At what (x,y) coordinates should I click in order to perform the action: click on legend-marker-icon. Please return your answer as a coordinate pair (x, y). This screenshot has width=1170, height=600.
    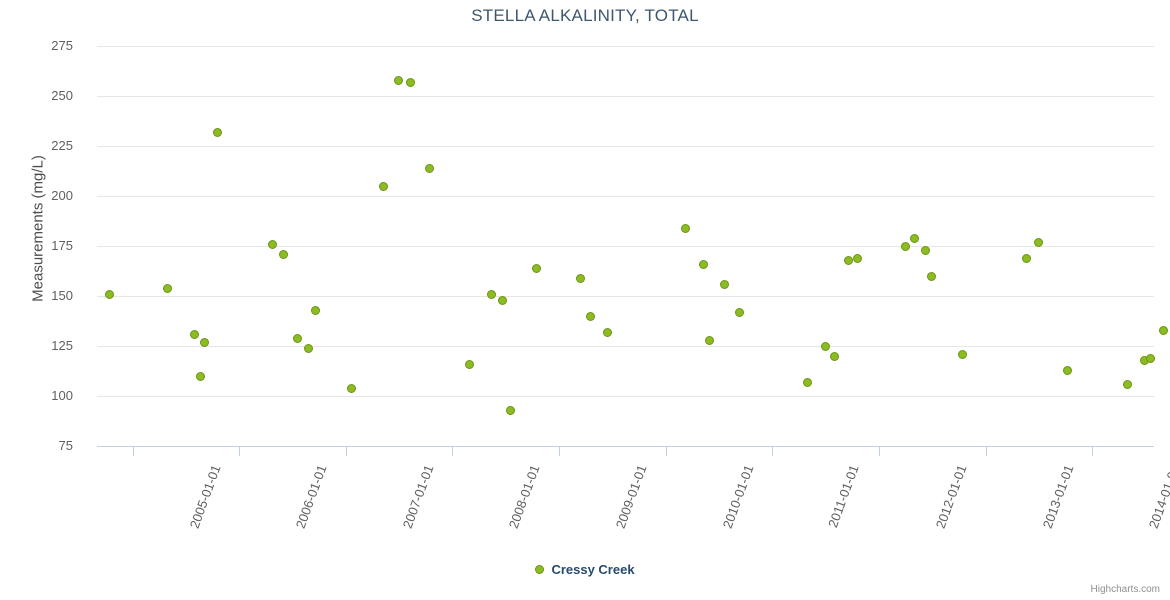
    Looking at the image, I should click on (540, 569).